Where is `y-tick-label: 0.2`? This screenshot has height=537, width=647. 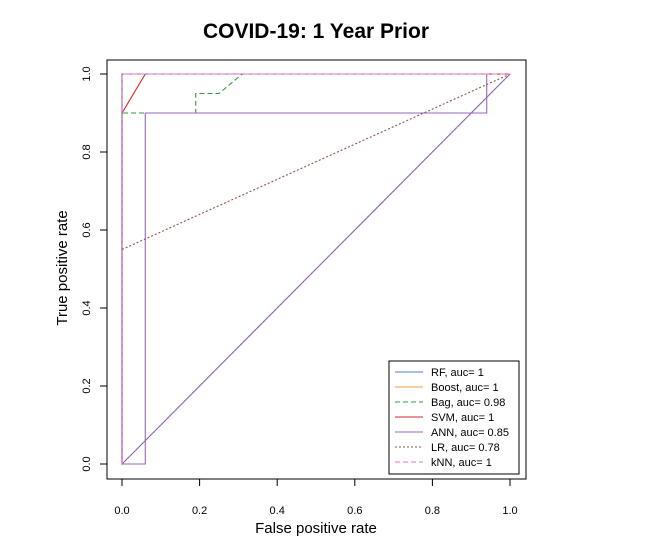 y-tick-label: 0.2 is located at coordinates (87, 385).